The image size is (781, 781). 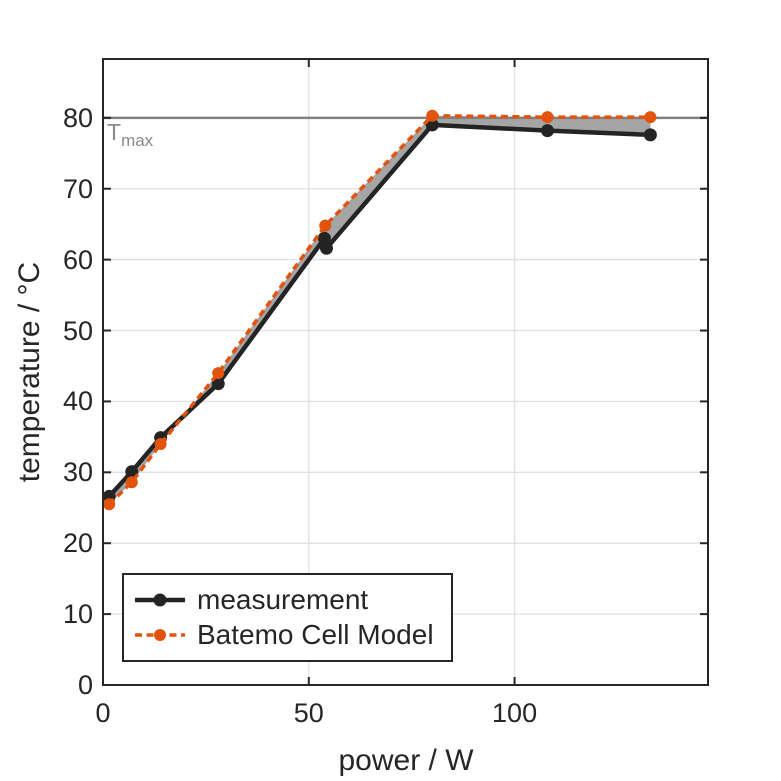 What do you see at coordinates (308, 713) in the screenshot?
I see `x-tick-label: 50` at bounding box center [308, 713].